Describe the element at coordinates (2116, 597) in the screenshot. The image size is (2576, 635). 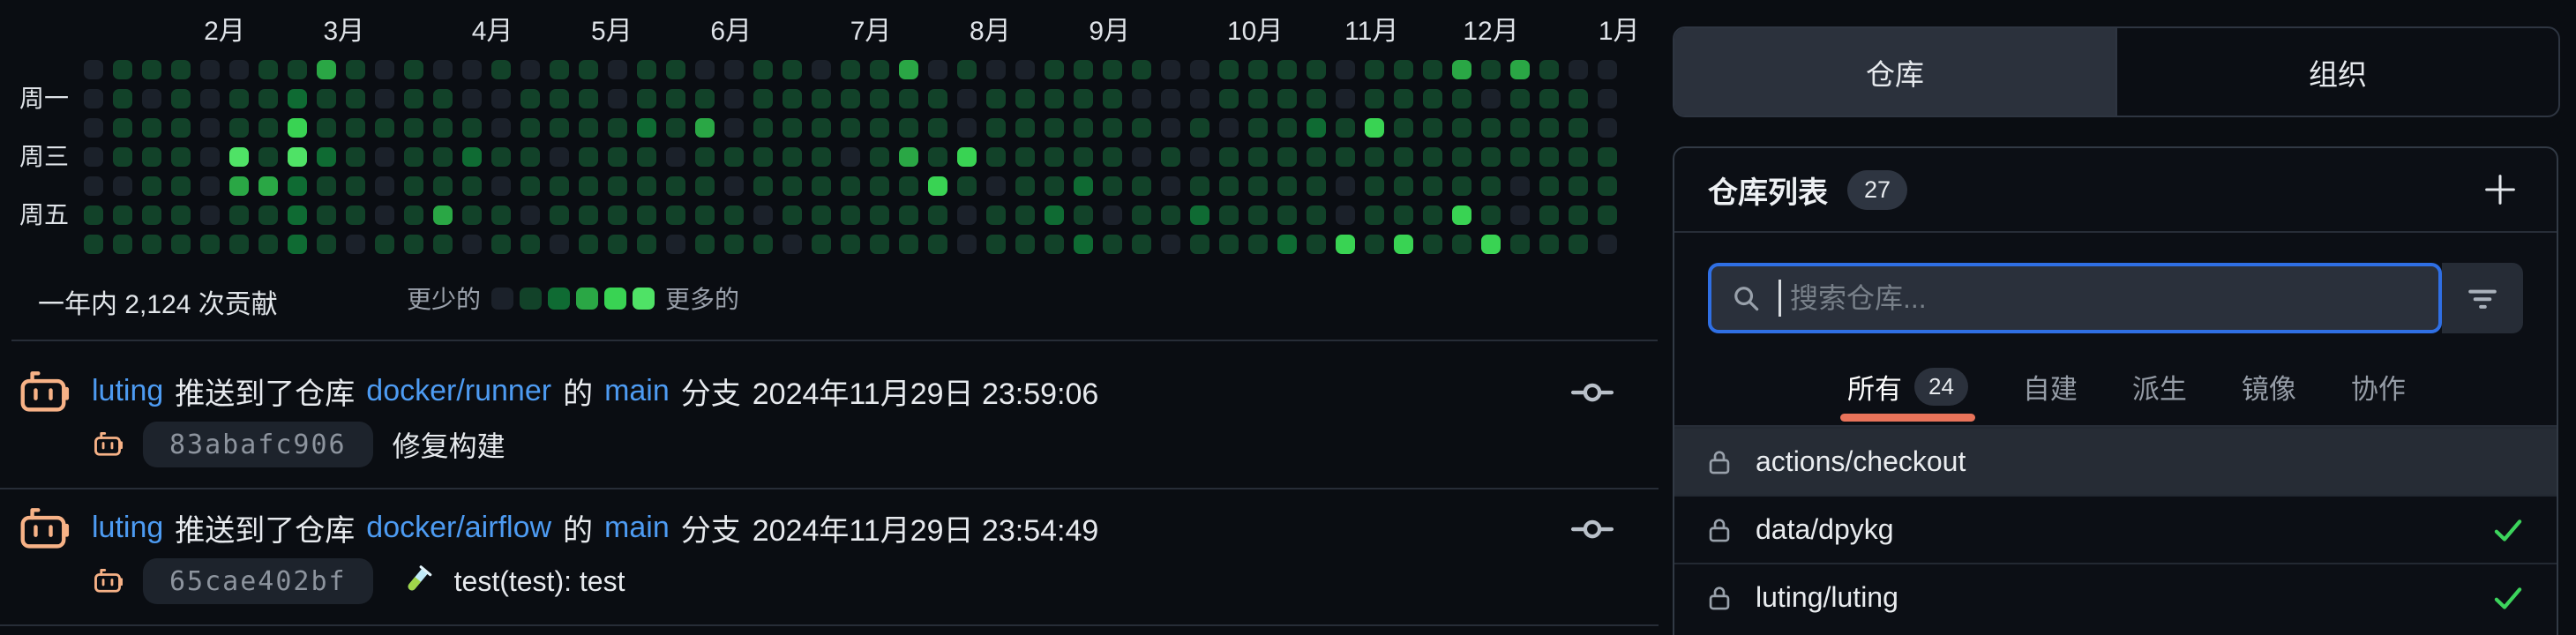
I see `repo-list-item: luting/luting` at that location.